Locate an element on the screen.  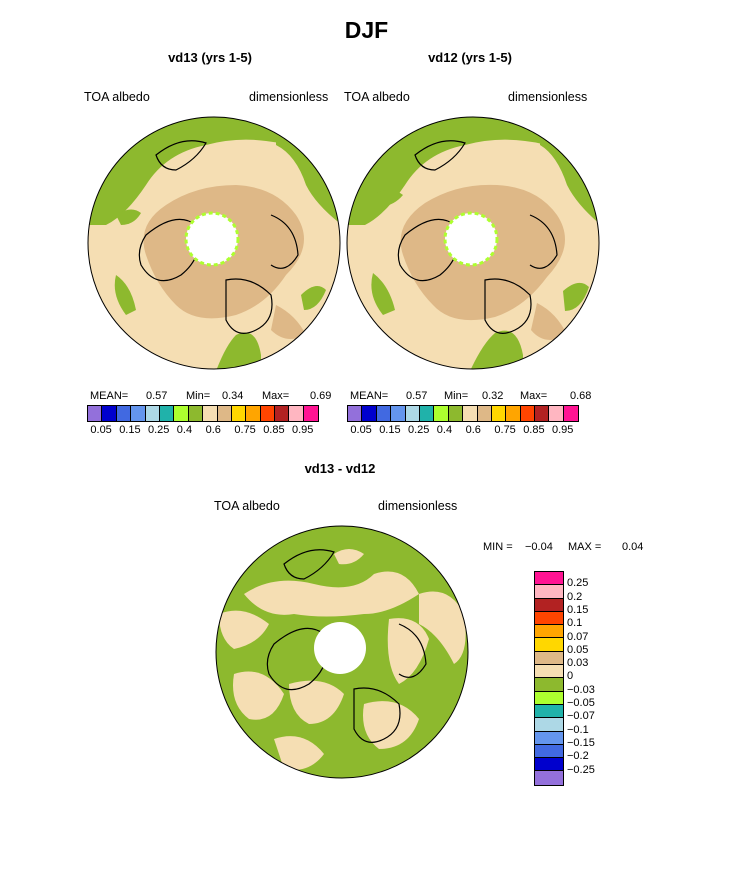
colorbar-tick-label: 0.07 is located at coordinates (578, 636).